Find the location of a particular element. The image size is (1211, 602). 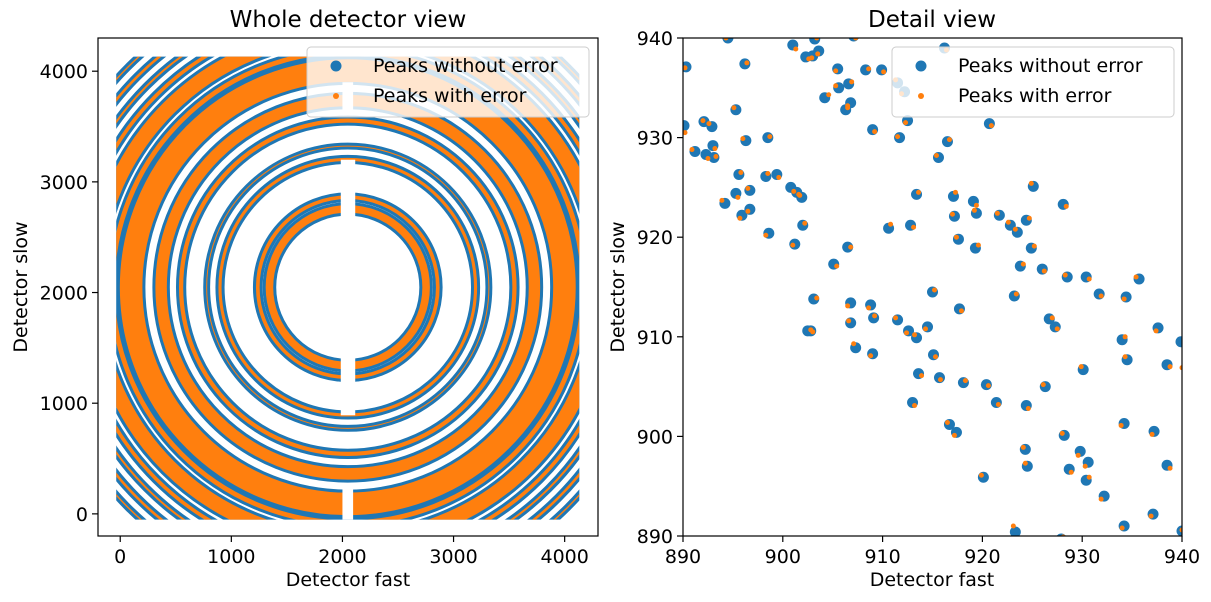

x-tick-label: 890 is located at coordinates (683, 557).